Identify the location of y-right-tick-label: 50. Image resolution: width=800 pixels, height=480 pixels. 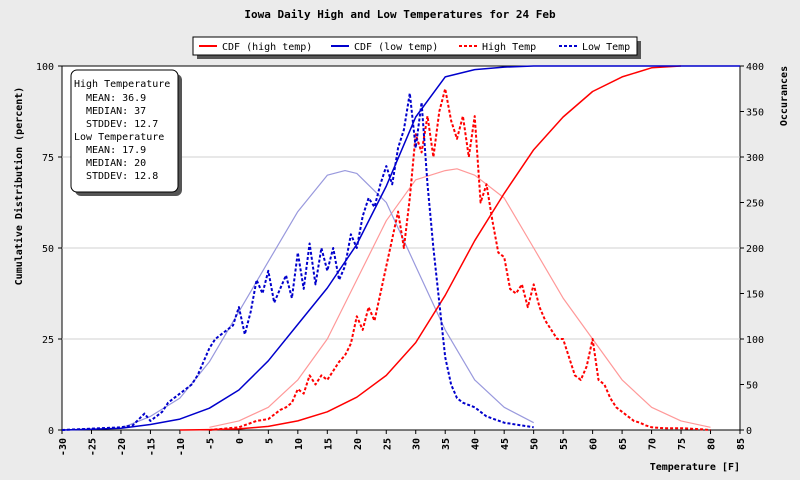
(752, 386).